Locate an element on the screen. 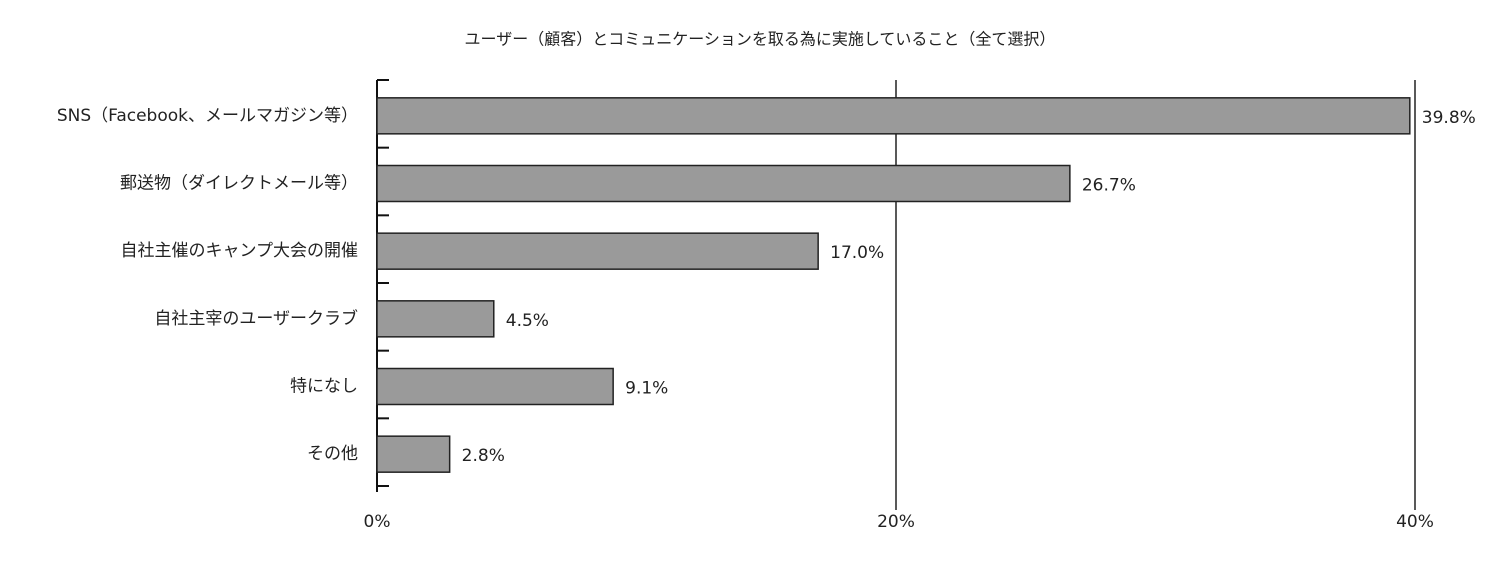 This screenshot has width=1499, height=583. value-label: 17.0% is located at coordinates (857, 253).